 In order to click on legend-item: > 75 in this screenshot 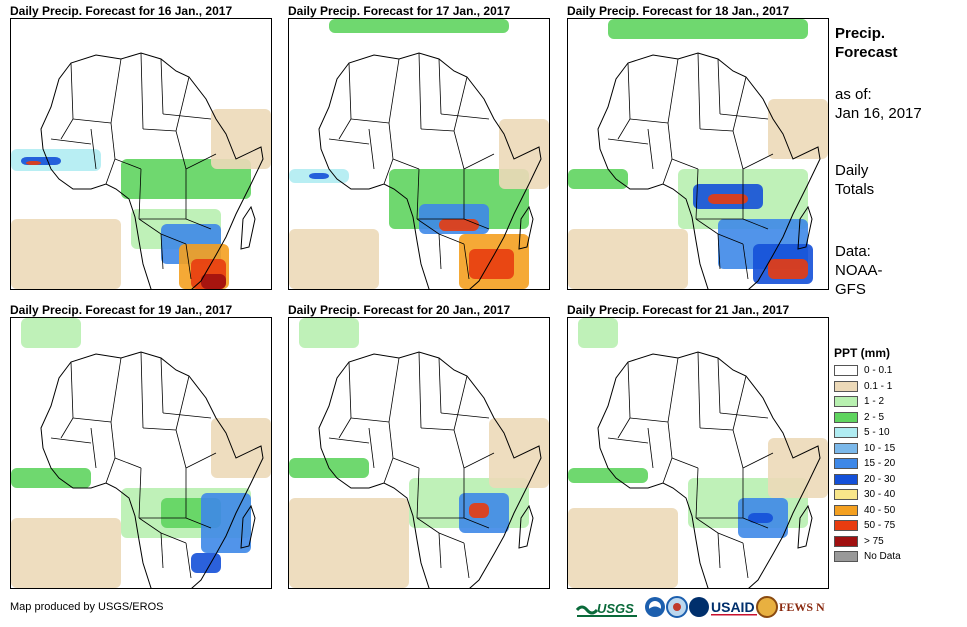, I will do `click(894, 542)`.